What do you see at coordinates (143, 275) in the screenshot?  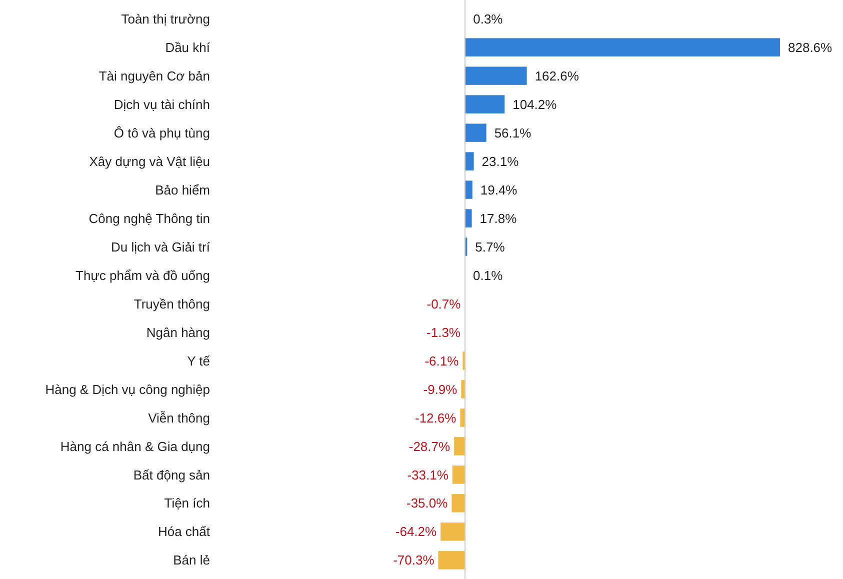 I see `y-tick-label: Thực phẩm và đồ uống` at bounding box center [143, 275].